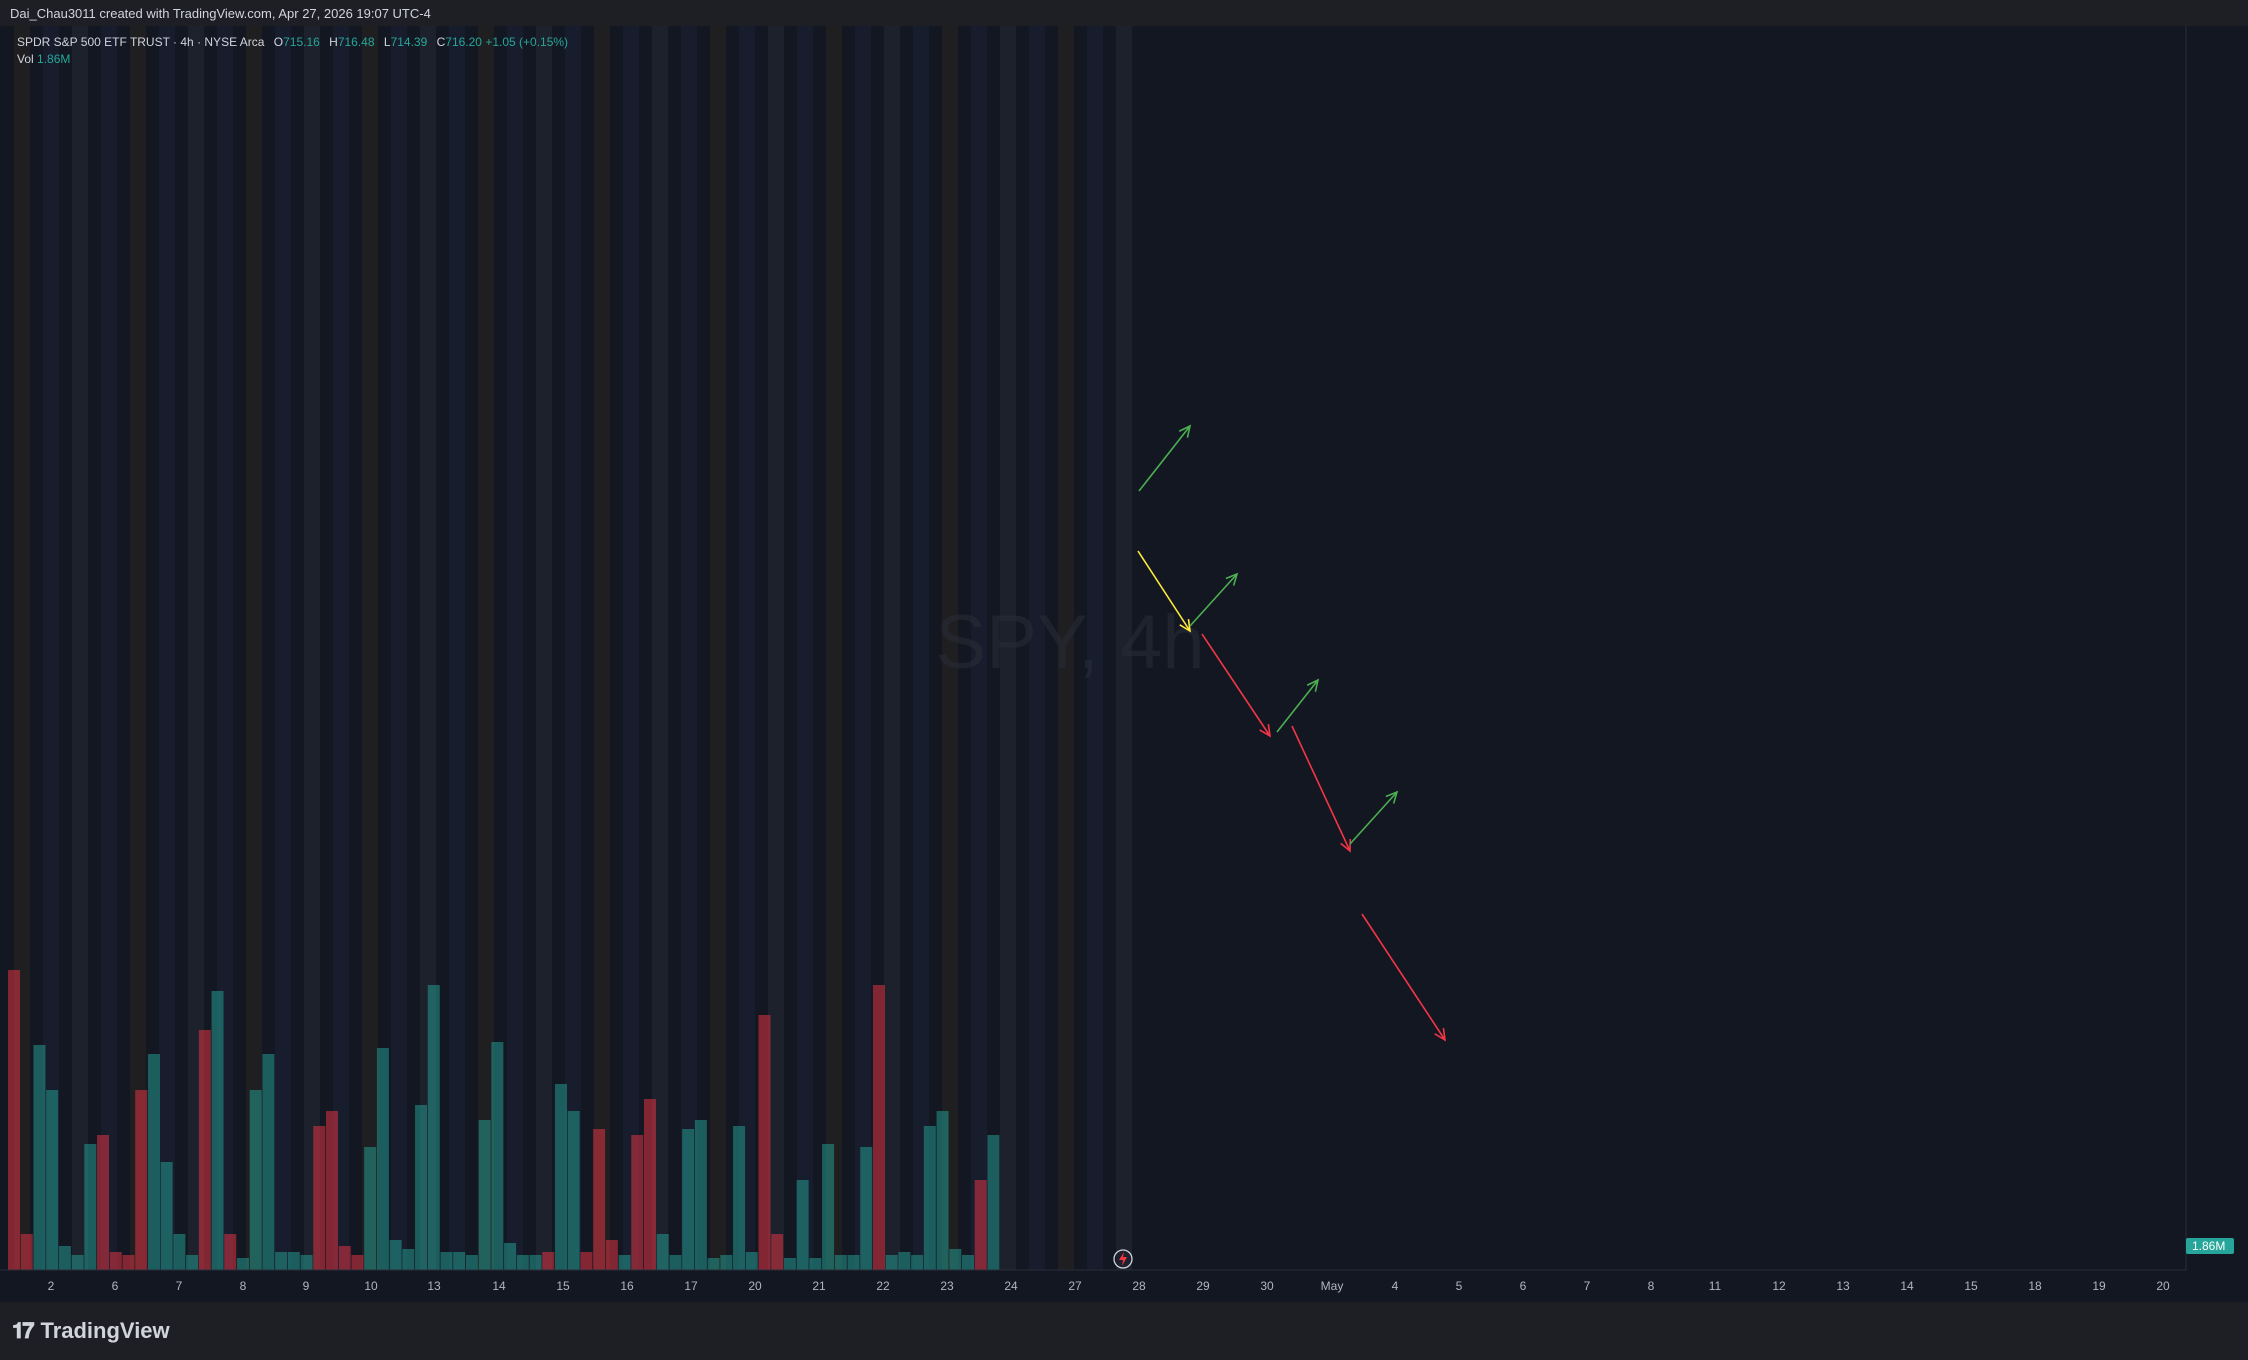 Image resolution: width=2248 pixels, height=1360 pixels. I want to click on time-tick-label: 29, so click(1203, 1286).